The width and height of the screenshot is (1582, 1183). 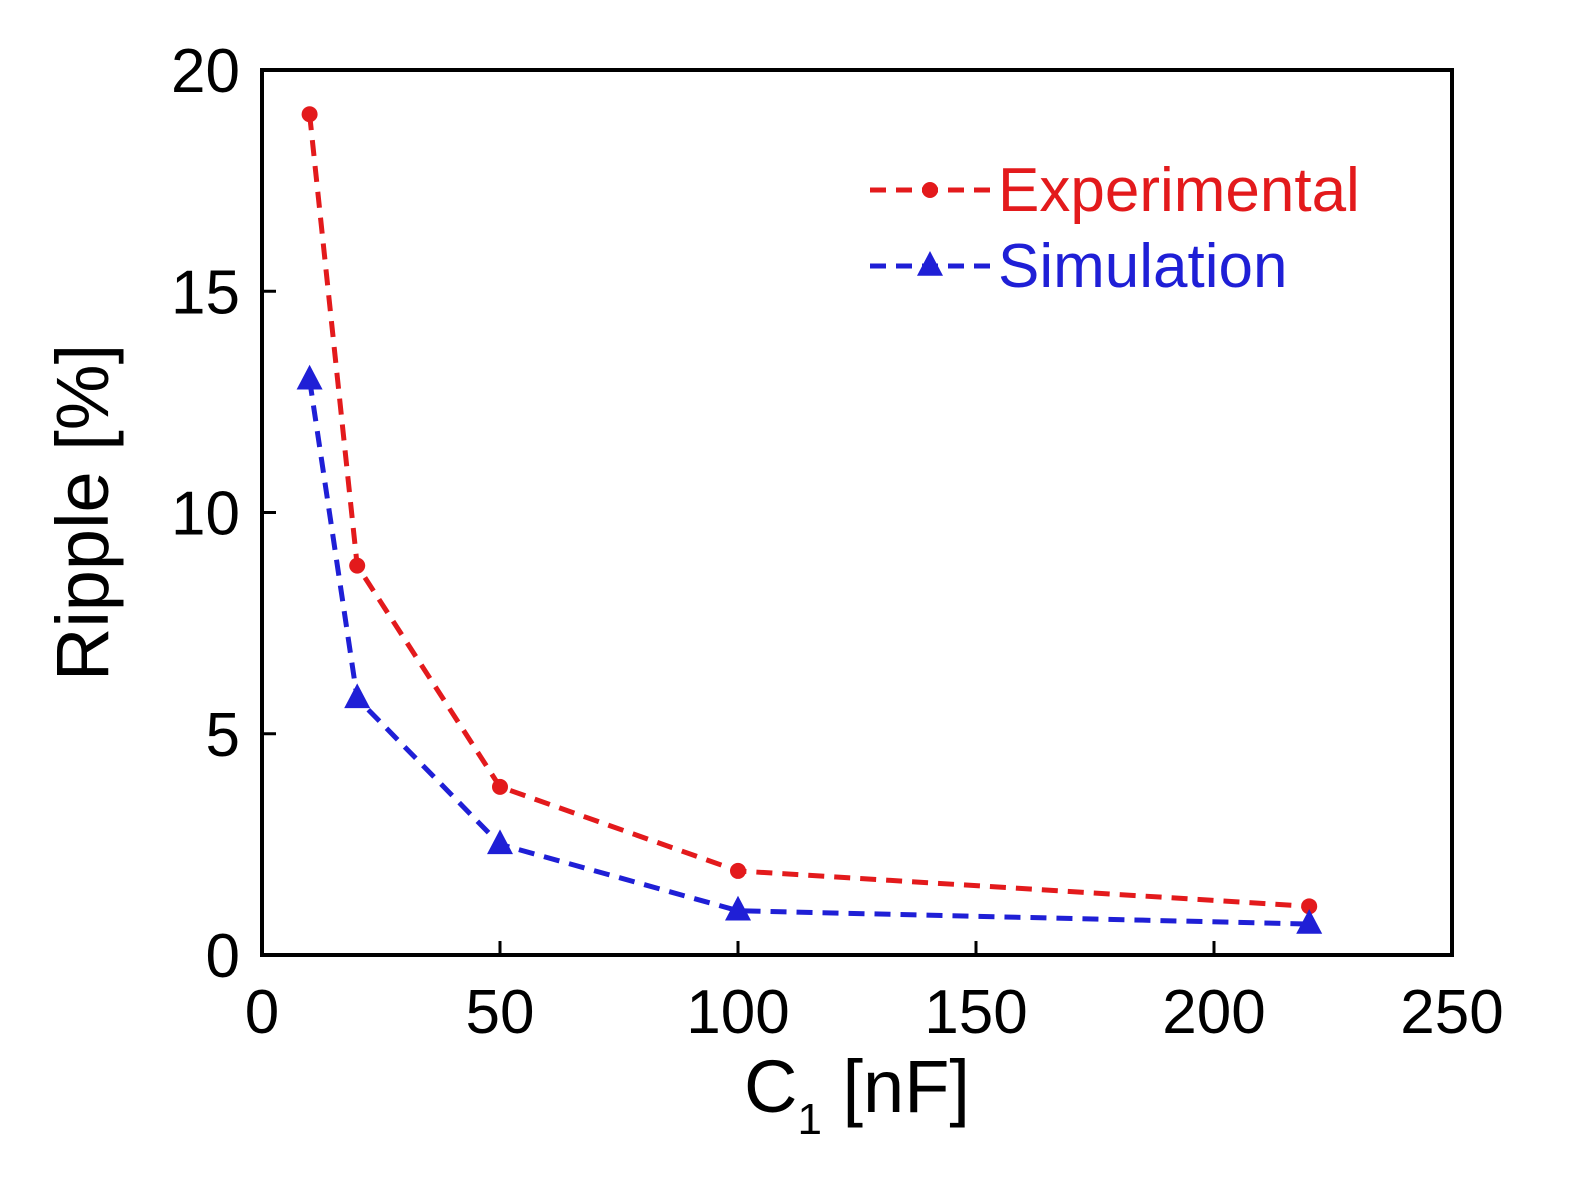 What do you see at coordinates (205, 292) in the screenshot?
I see `y-tick-label-15: 15` at bounding box center [205, 292].